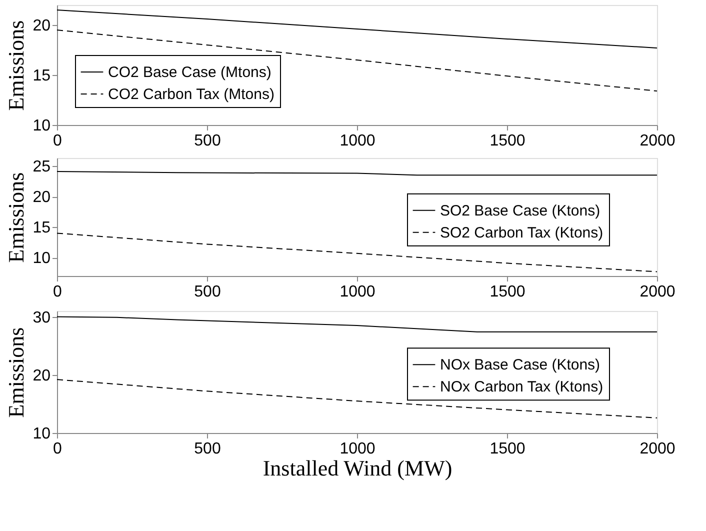  What do you see at coordinates (520, 365) in the screenshot?
I see `legend-label: NOx Base Case (Ktons)` at bounding box center [520, 365].